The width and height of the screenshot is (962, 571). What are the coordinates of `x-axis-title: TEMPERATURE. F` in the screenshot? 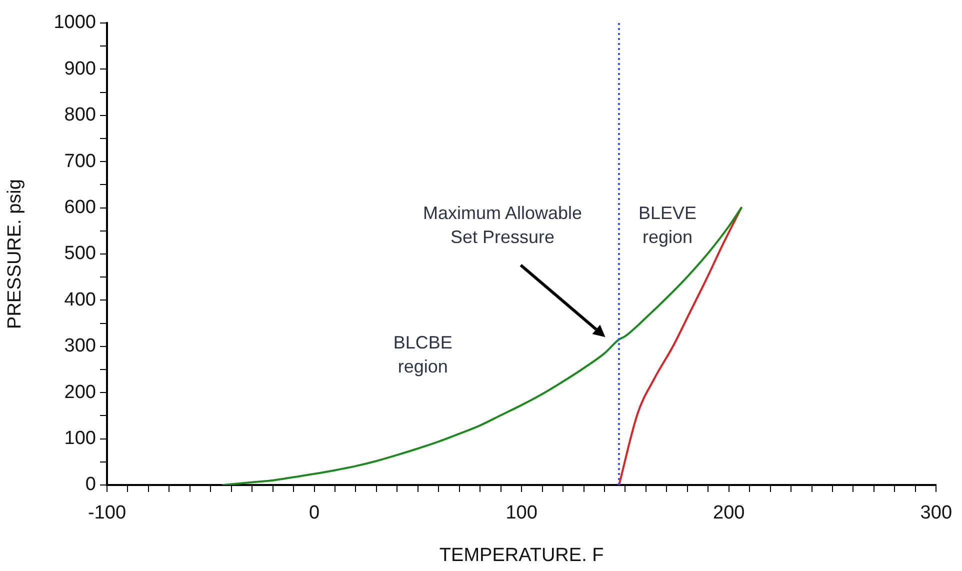 It's located at (521, 555).